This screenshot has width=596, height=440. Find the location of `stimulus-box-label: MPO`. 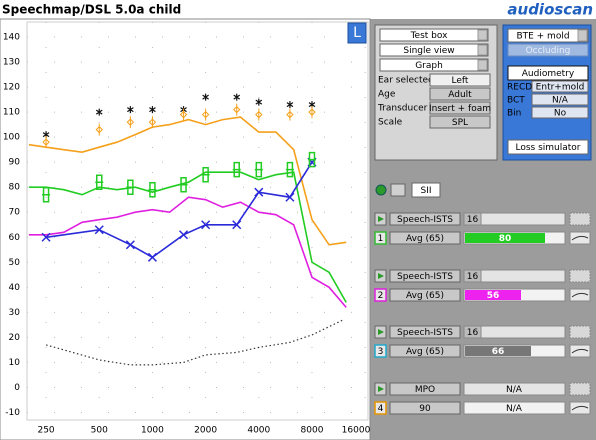

stimulus-box-label: MPO is located at coordinates (425, 390).